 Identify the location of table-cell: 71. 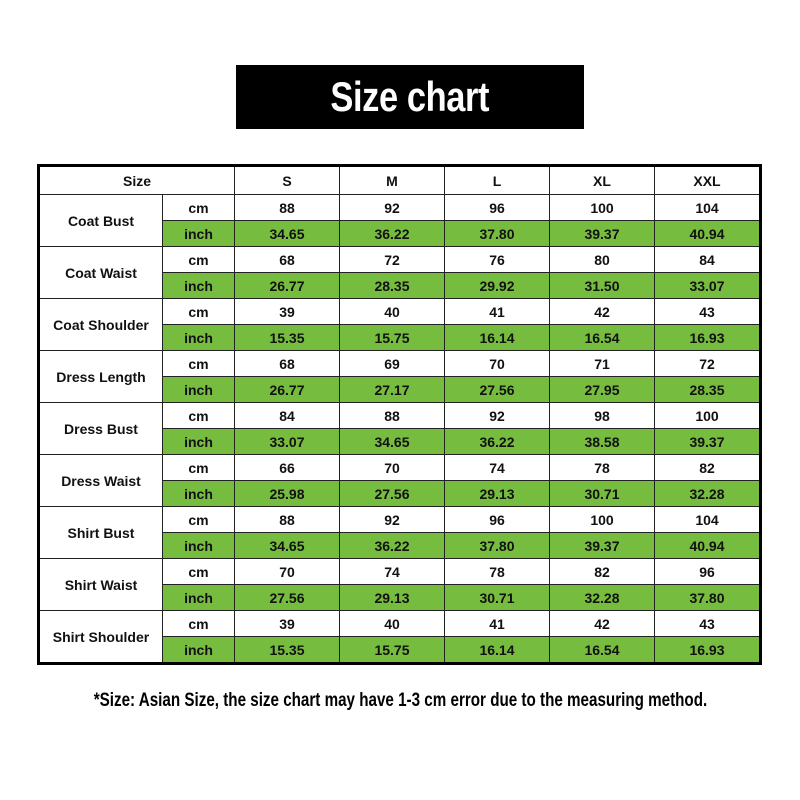
(602, 363).